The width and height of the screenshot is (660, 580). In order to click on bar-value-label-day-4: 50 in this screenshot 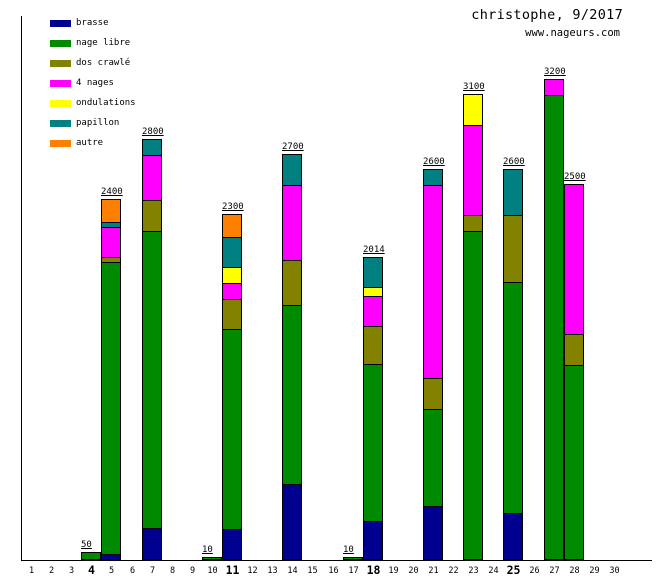, I will do `click(86, 545)`.